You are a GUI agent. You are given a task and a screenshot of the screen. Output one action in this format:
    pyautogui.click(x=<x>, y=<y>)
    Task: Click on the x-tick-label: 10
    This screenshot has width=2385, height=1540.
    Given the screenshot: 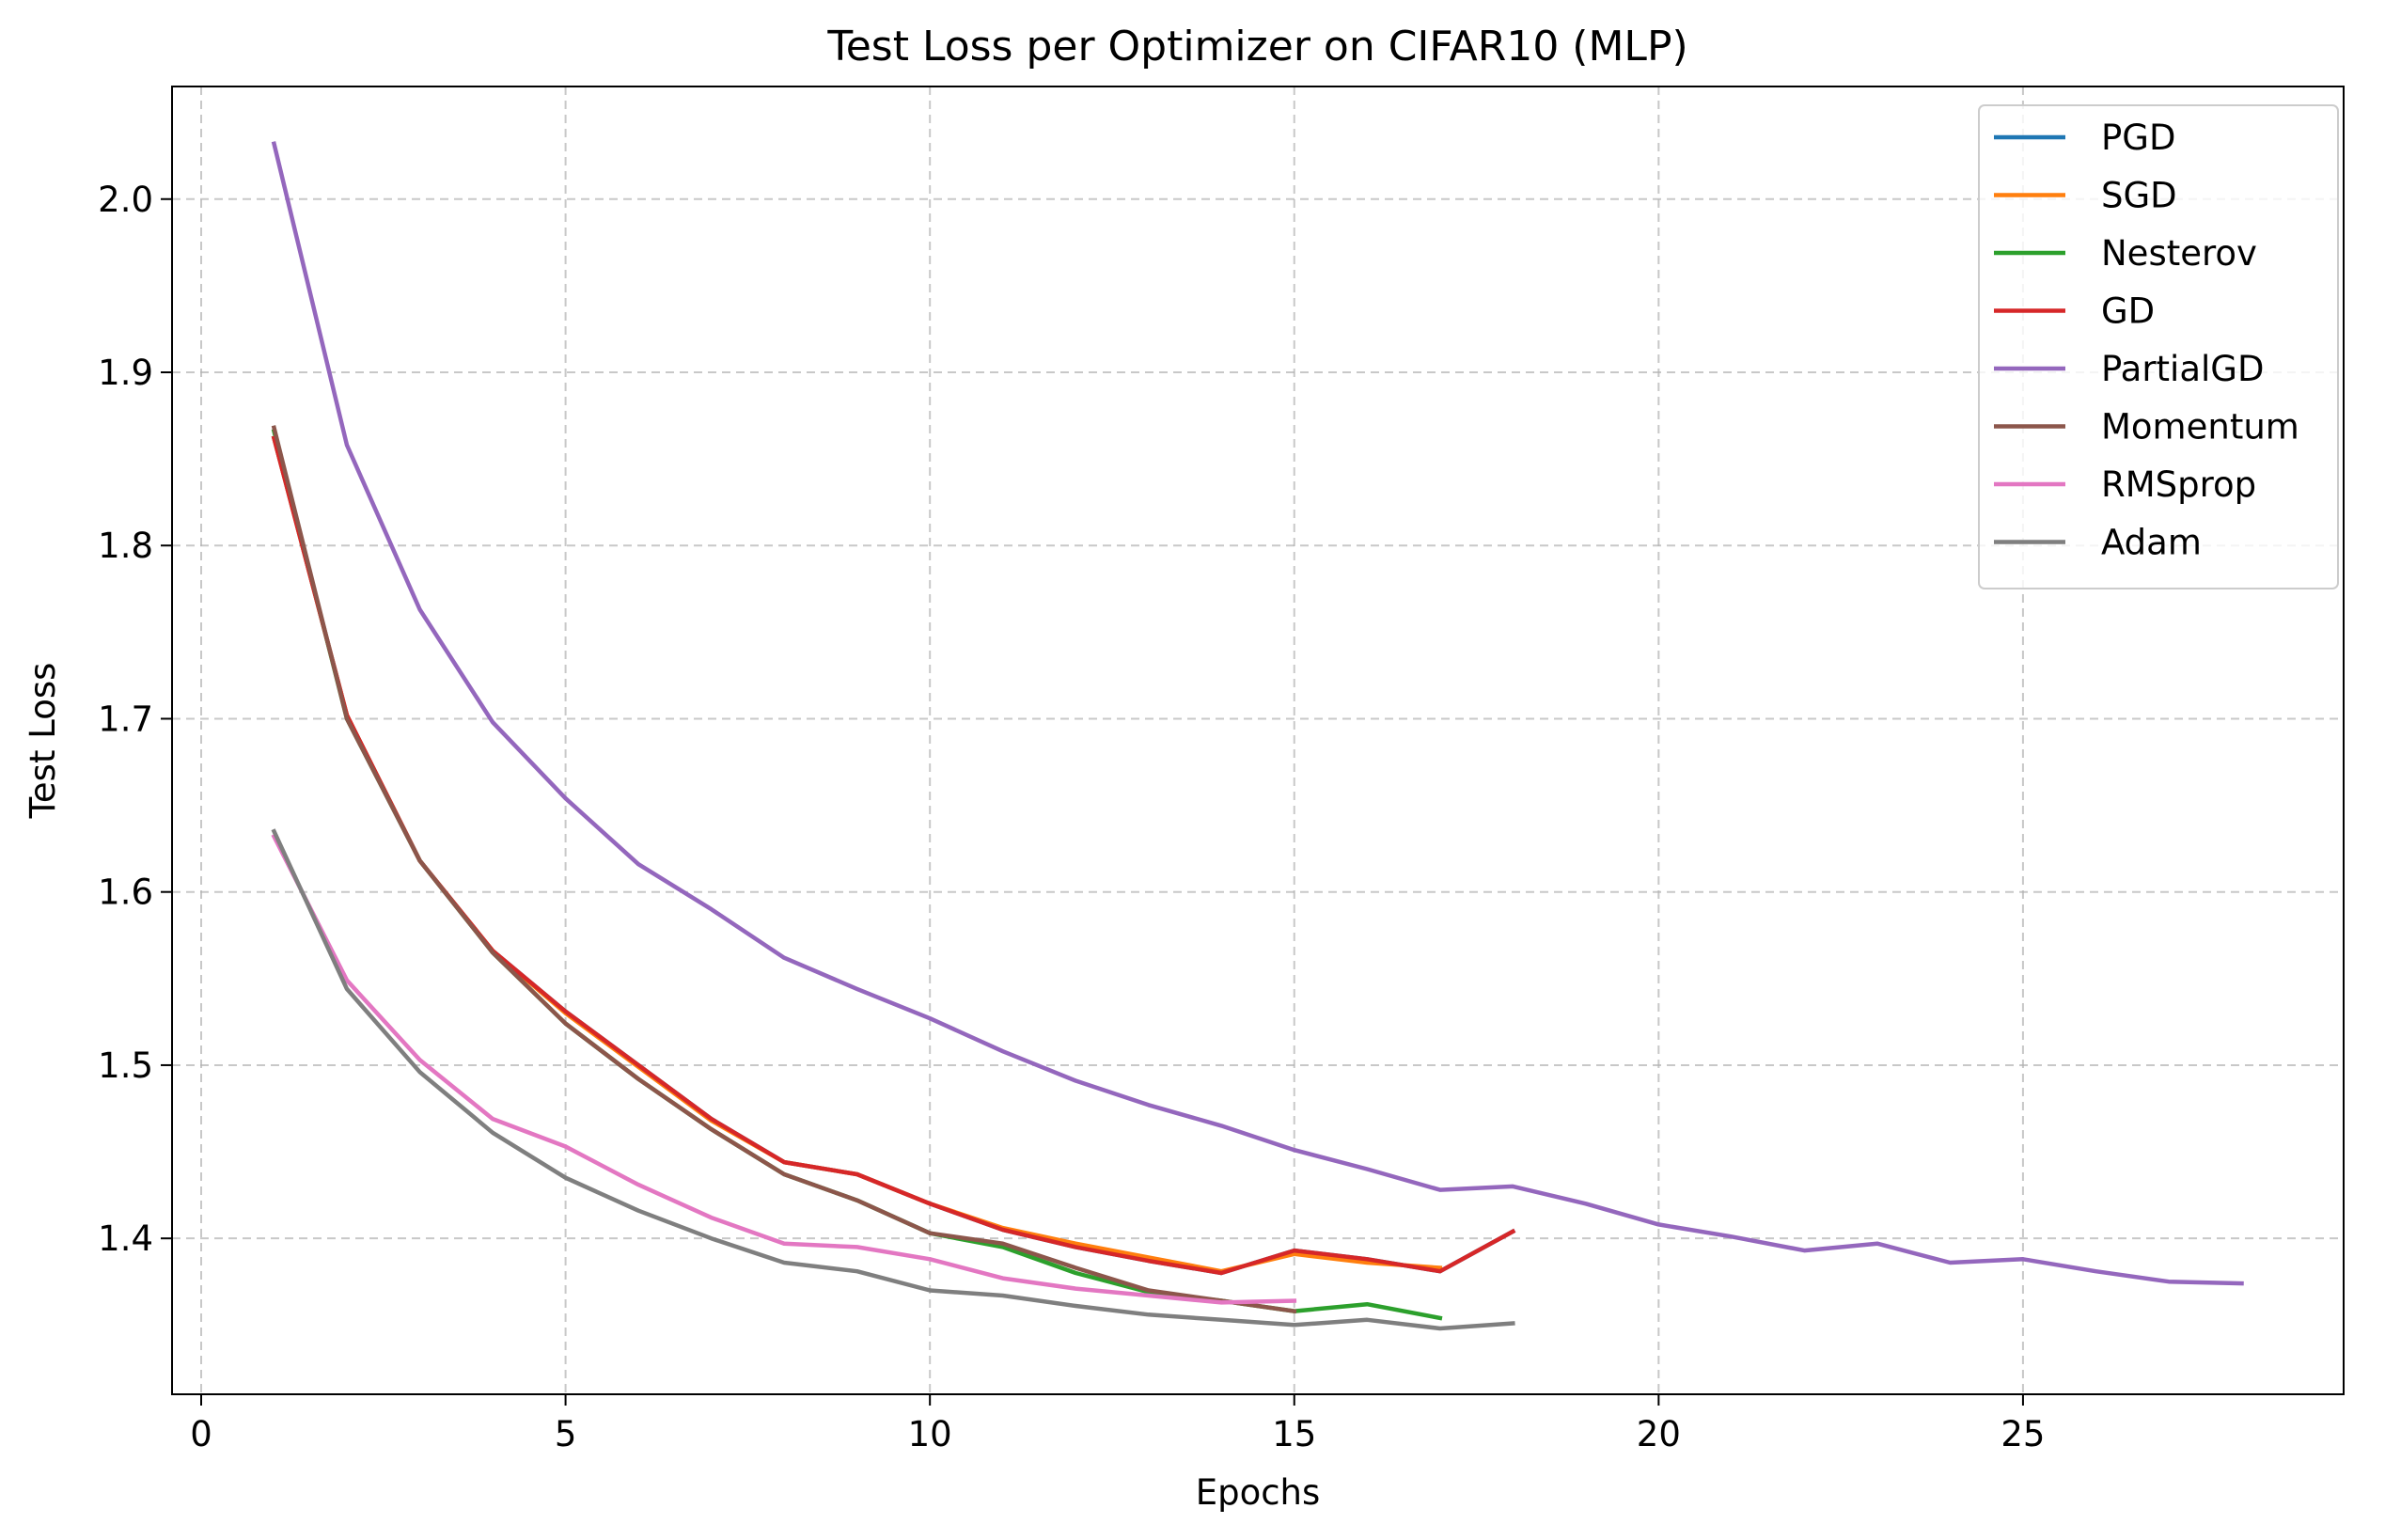 What is the action you would take?
    pyautogui.click(x=930, y=1434)
    